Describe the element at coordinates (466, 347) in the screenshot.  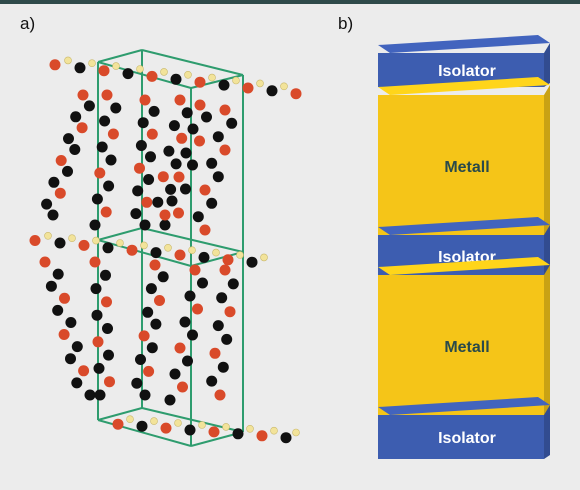
I see `layer-label: Metall` at that location.